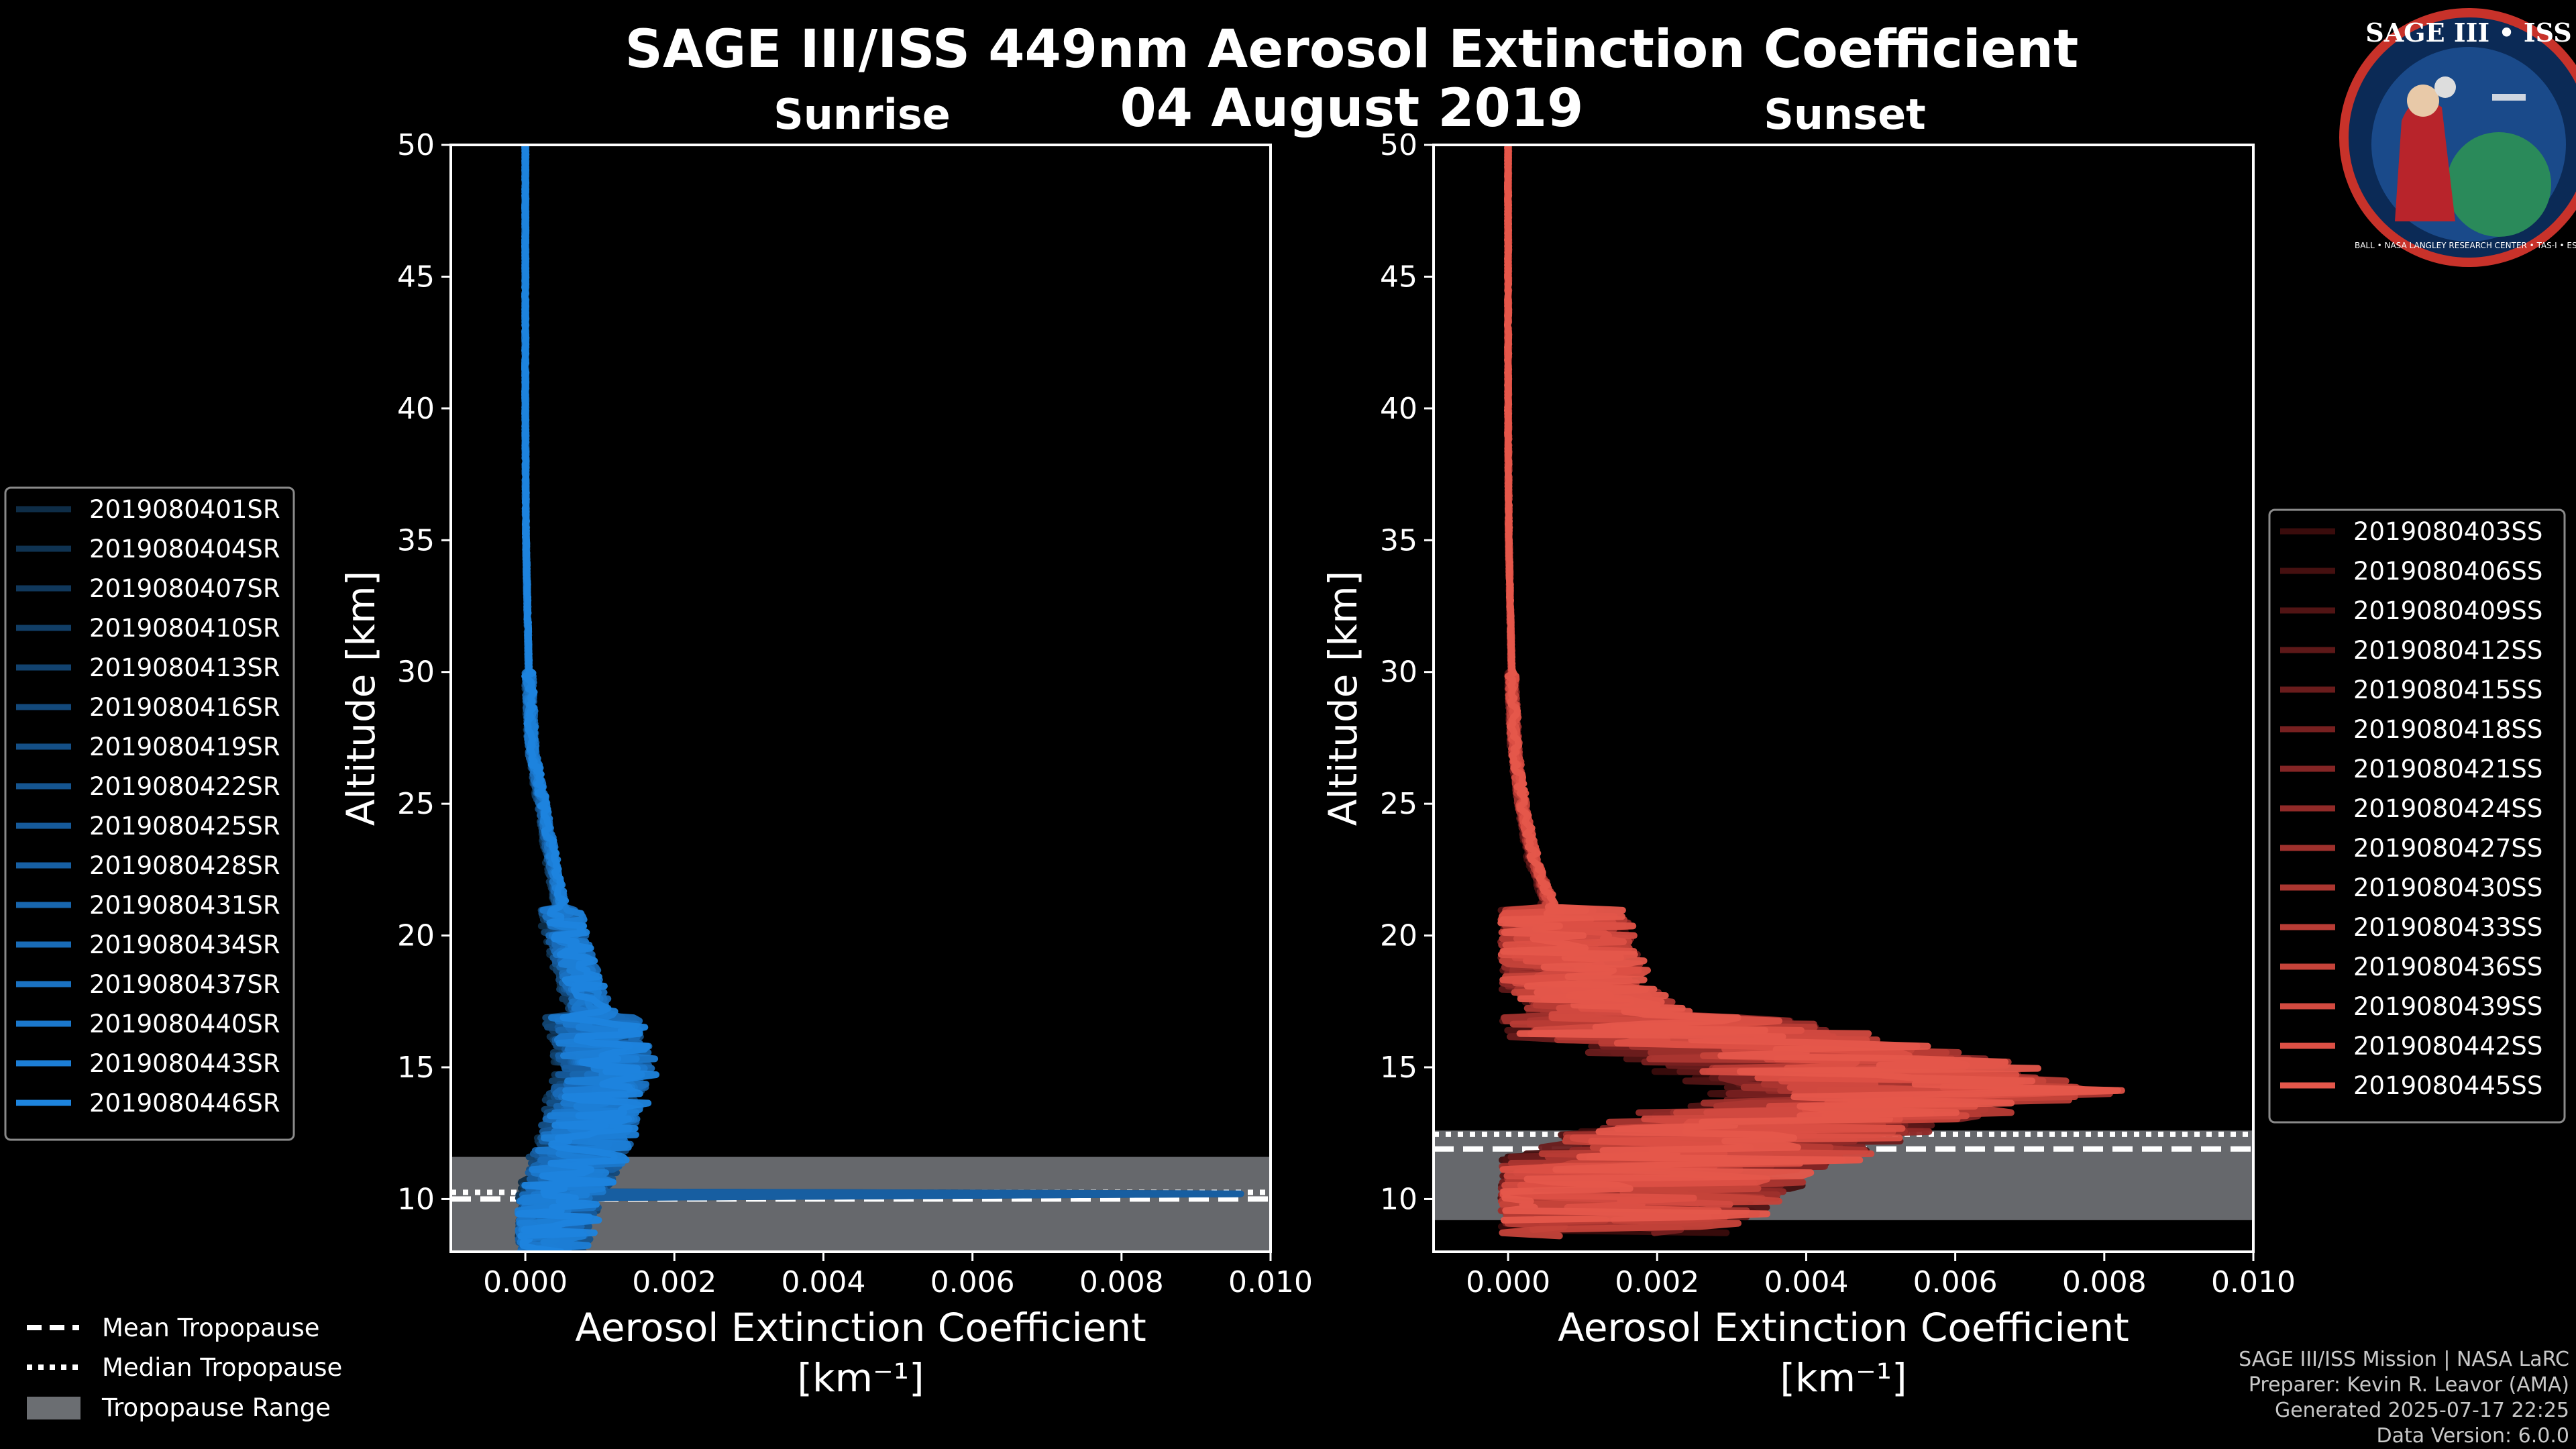  I want to click on legend-median-label: Median Tropopause, so click(222, 1367).